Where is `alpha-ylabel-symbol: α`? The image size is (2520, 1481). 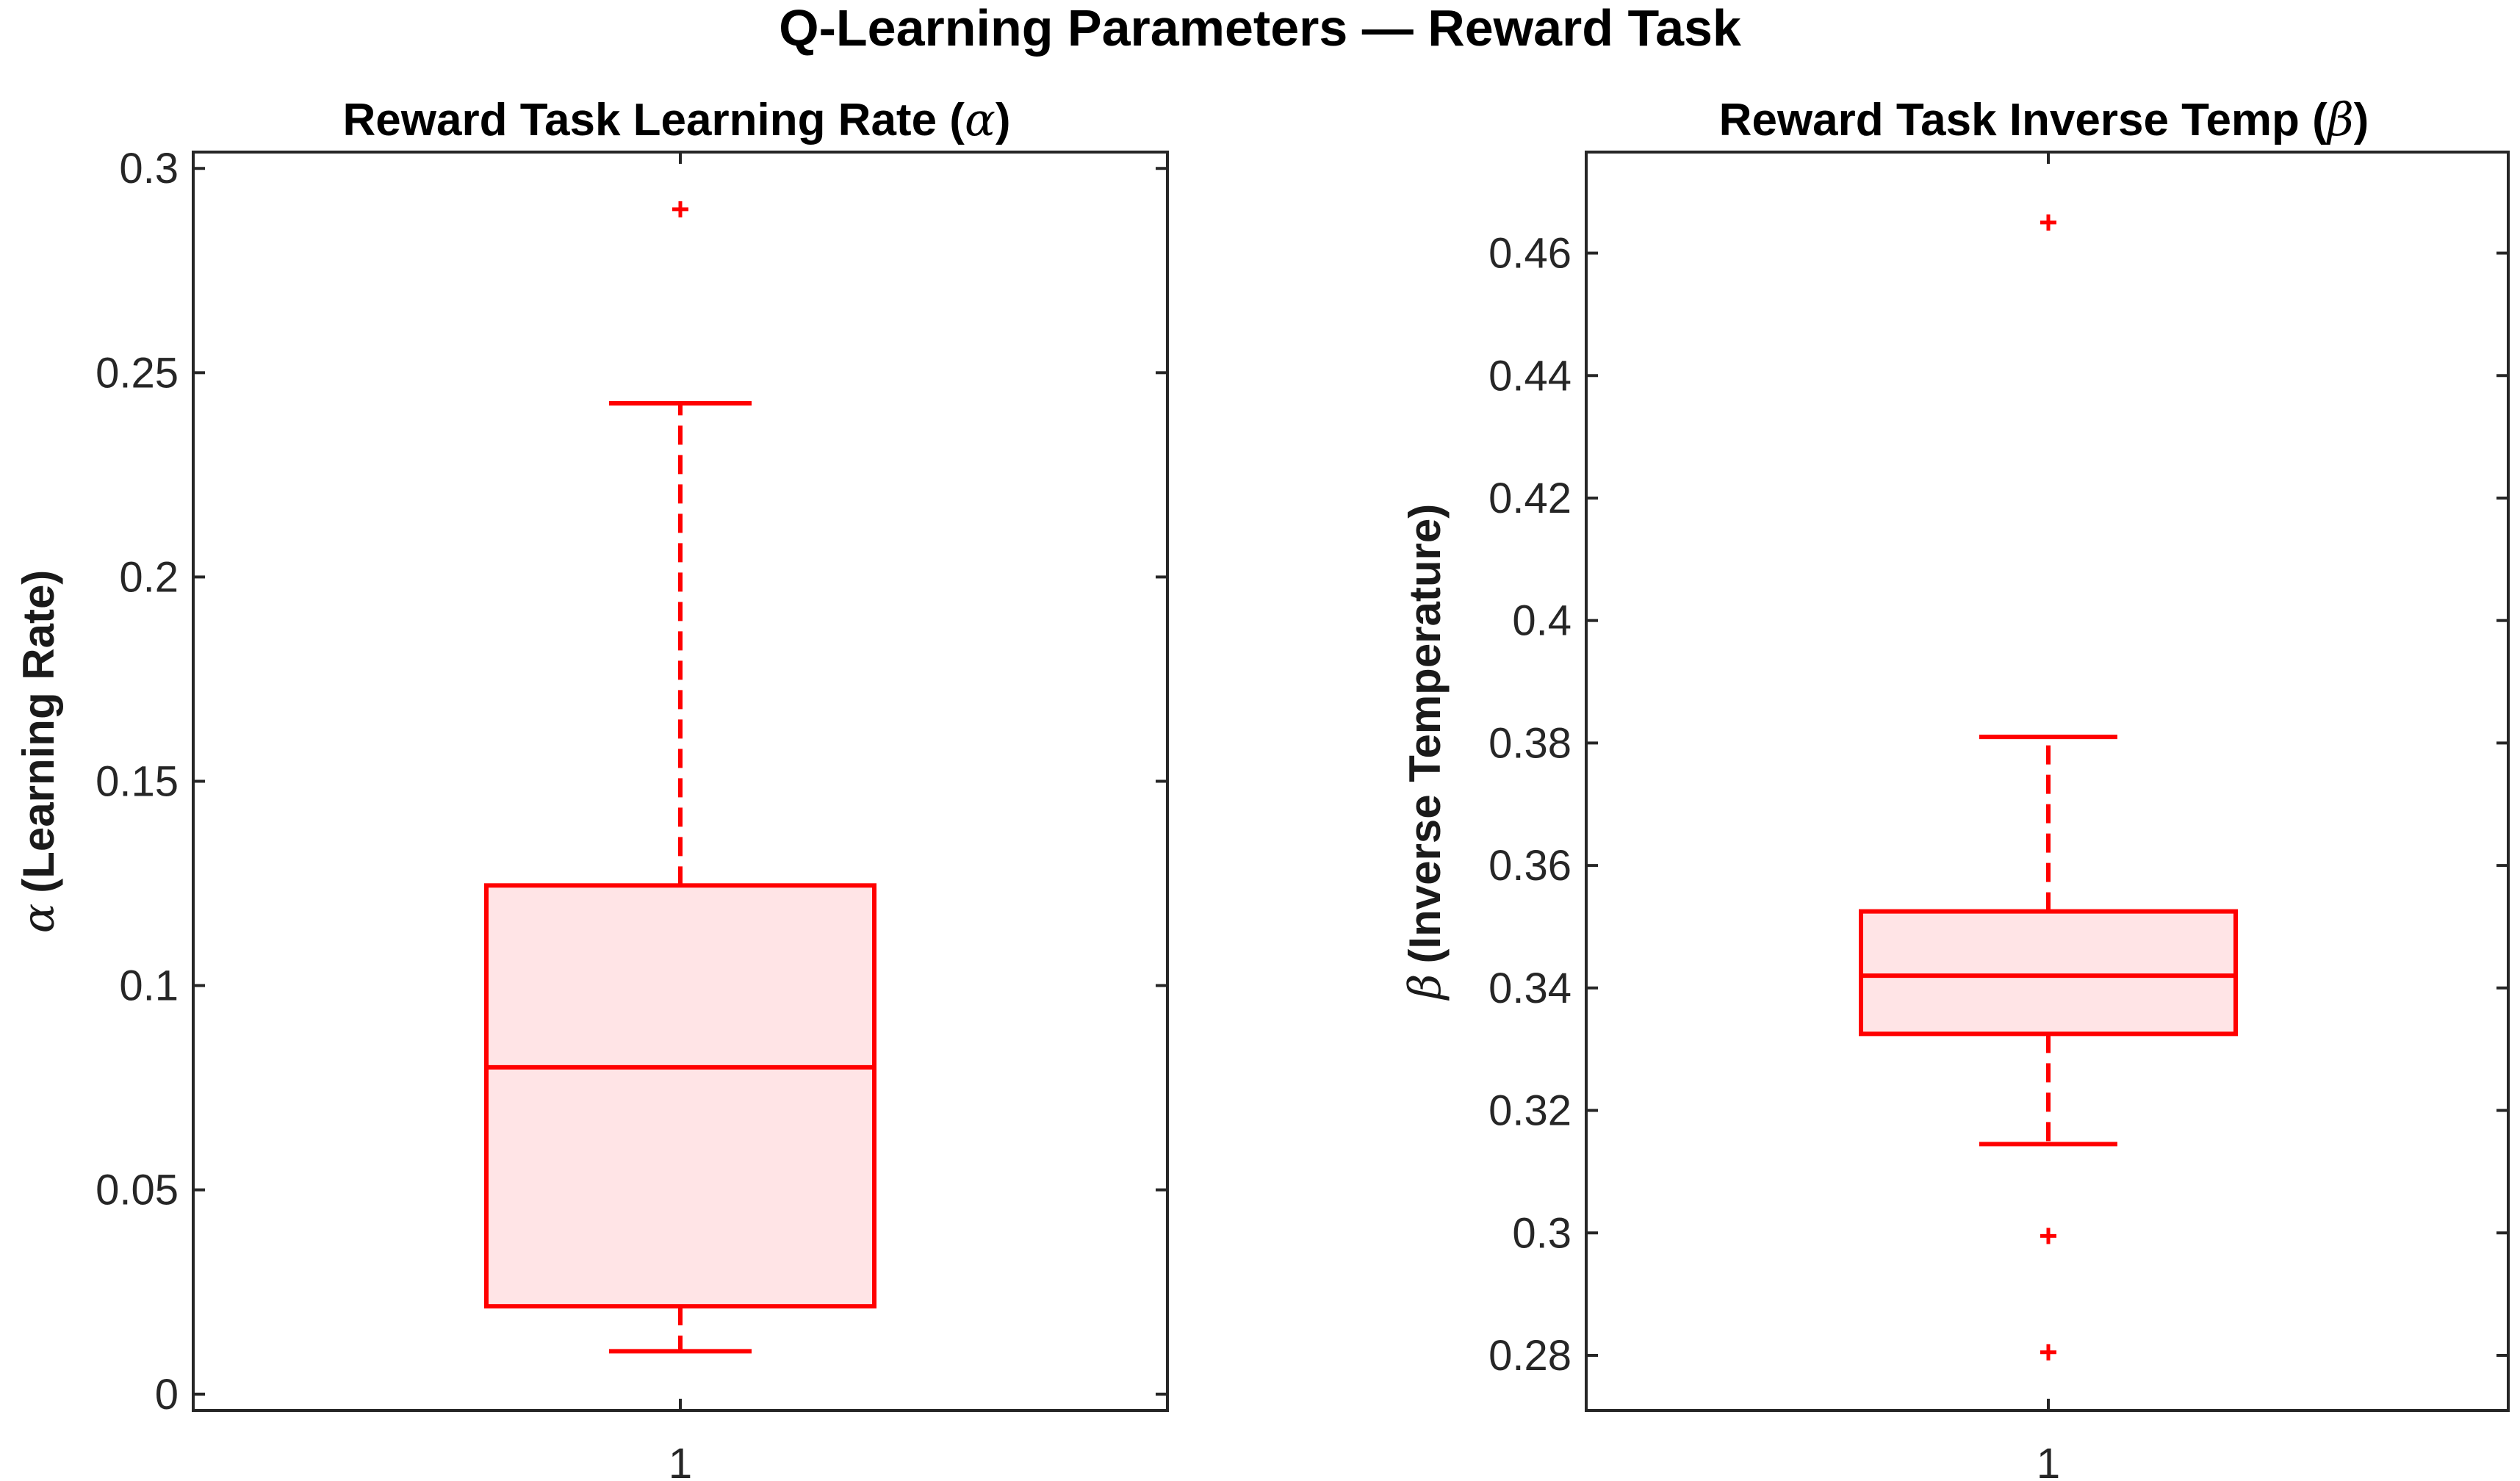 alpha-ylabel-symbol: α is located at coordinates (39, 919).